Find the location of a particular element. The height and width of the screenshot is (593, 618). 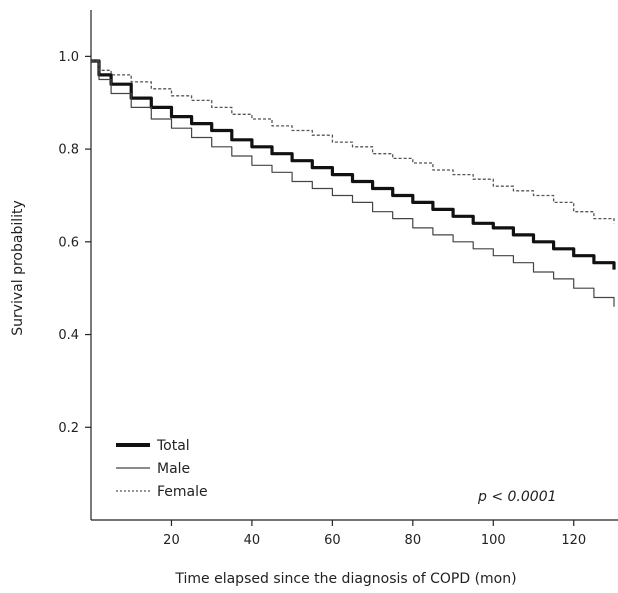

x-tick-label: 120 is located at coordinates (573, 540).